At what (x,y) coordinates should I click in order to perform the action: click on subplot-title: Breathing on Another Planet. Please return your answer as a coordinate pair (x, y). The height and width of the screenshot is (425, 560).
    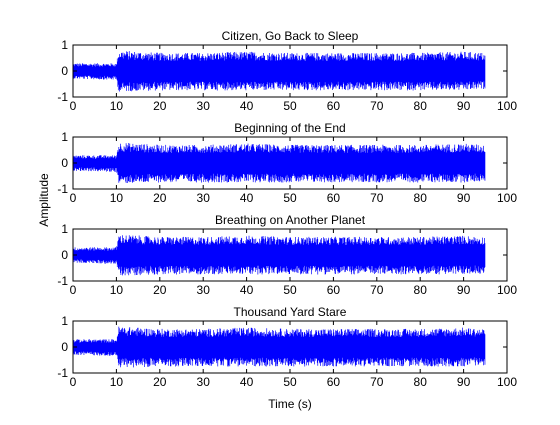
    Looking at the image, I should click on (290, 220).